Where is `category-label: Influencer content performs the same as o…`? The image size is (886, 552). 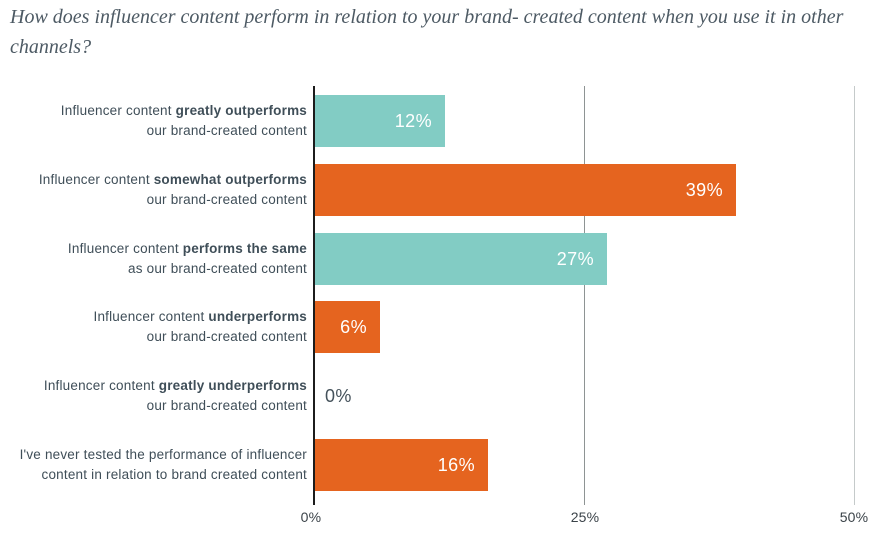
category-label: Influencer content performs the same as o… is located at coordinates (153, 259).